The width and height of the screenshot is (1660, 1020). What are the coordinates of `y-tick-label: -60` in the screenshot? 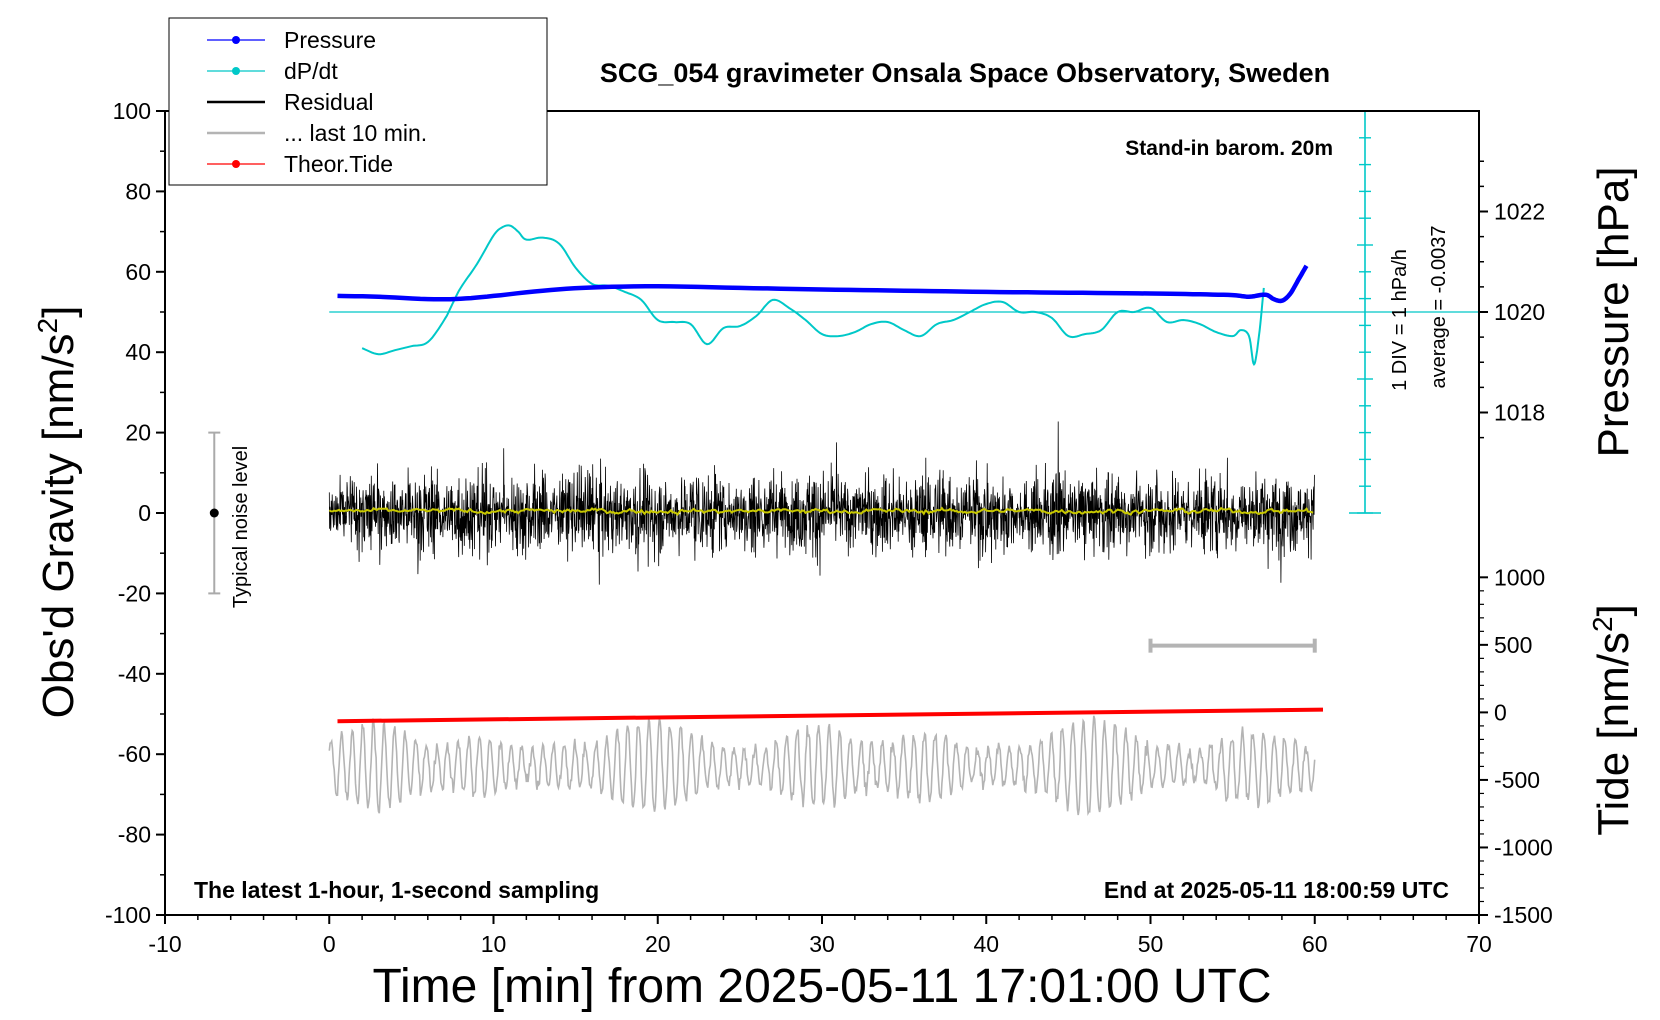 It's located at (134, 754).